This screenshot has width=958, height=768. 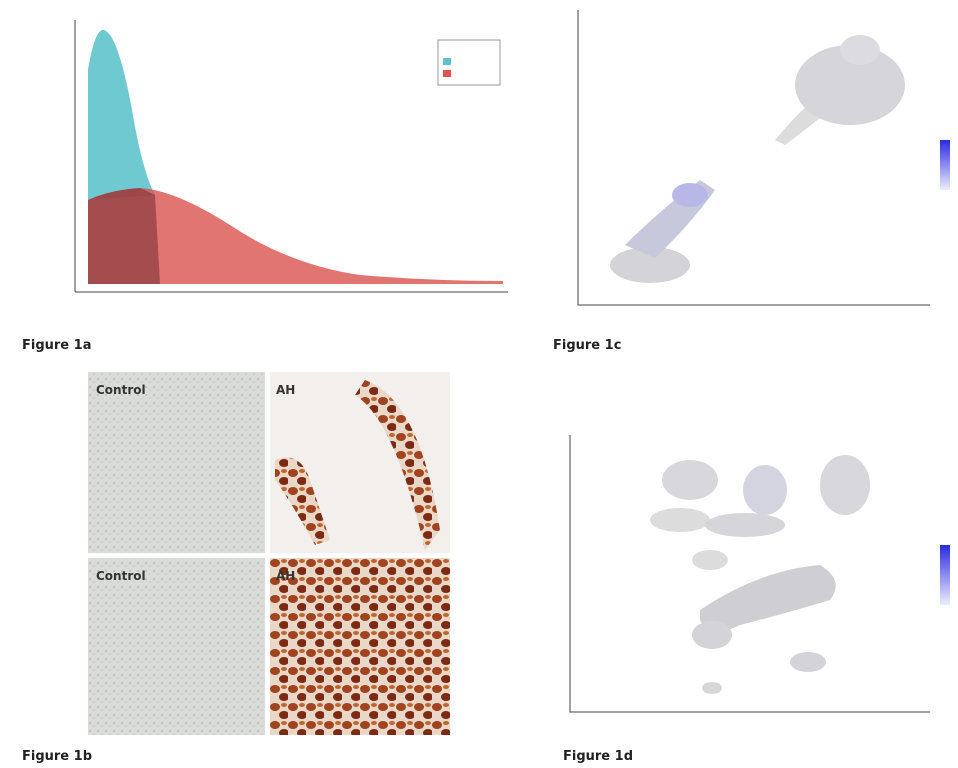 I want to click on figure-label: Figure 1b, so click(x=57, y=756).